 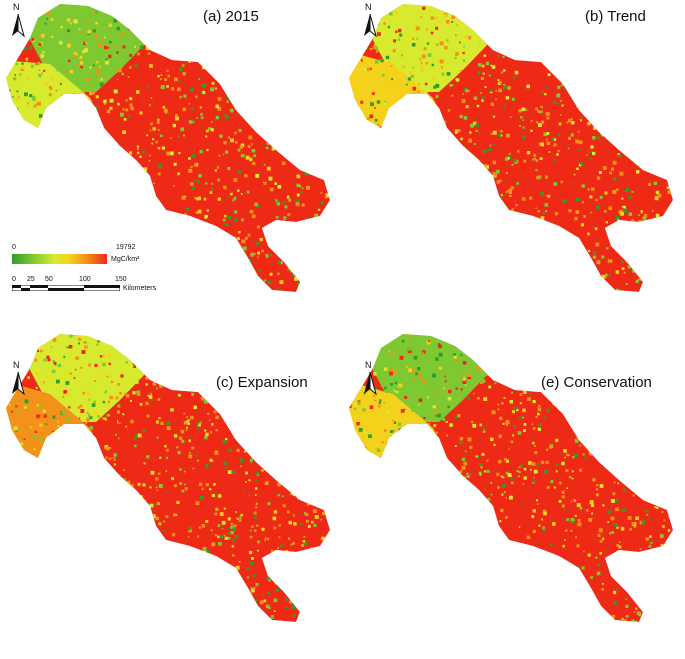 What do you see at coordinates (126, 247) in the screenshot?
I see `legend-max-label: 19792` at bounding box center [126, 247].